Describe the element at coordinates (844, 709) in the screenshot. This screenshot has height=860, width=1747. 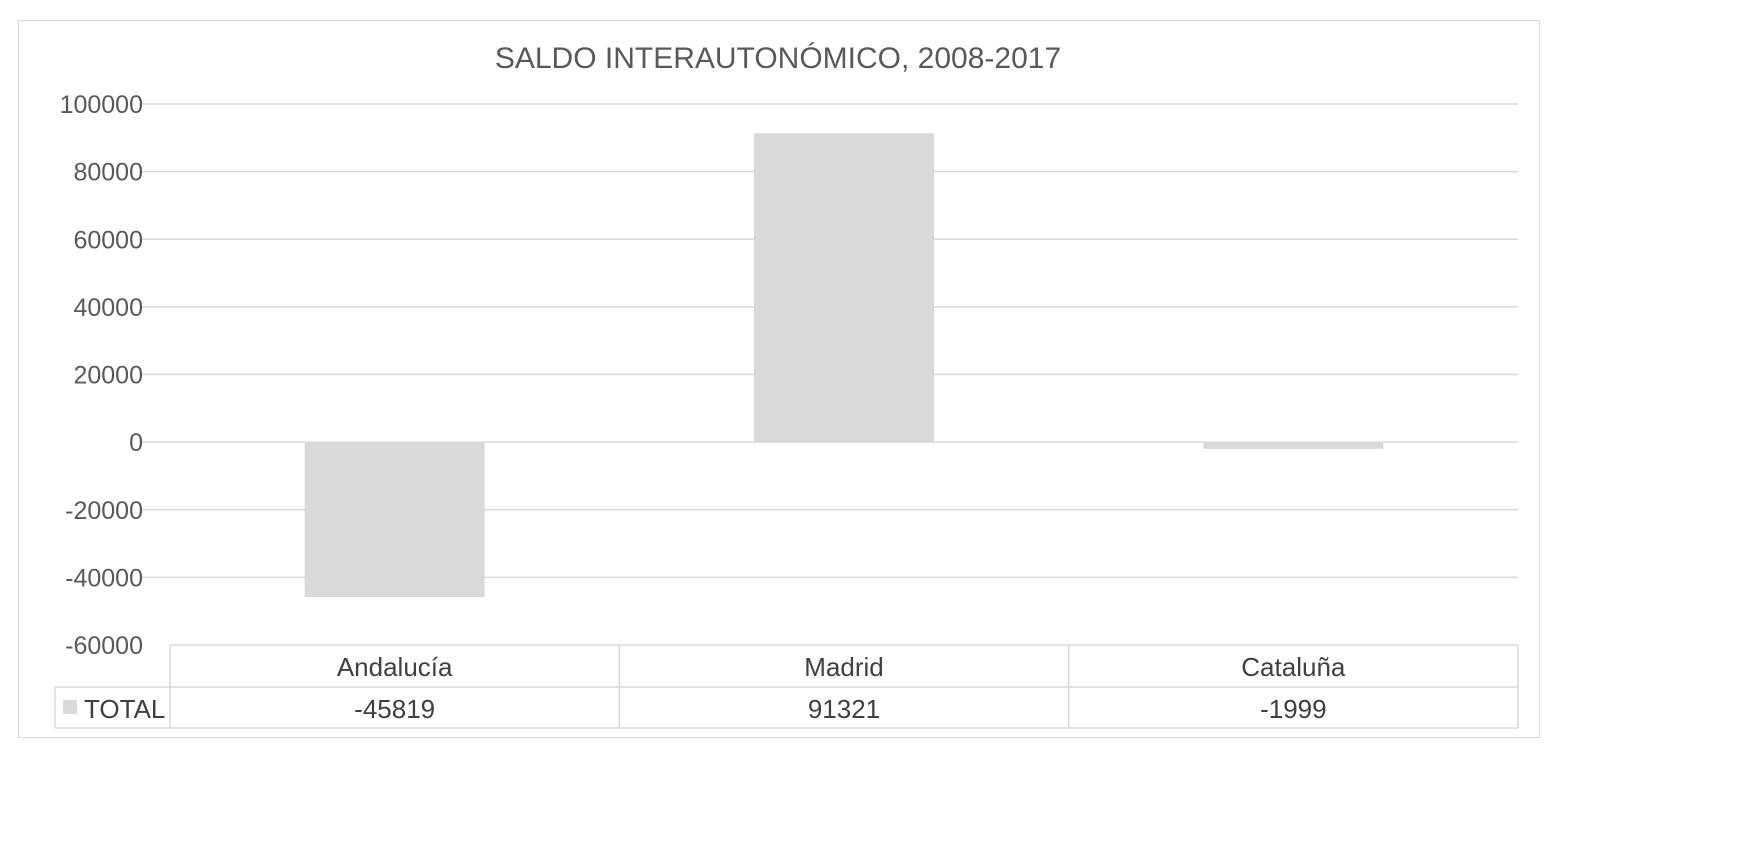
I see `data-label: 91321` at that location.